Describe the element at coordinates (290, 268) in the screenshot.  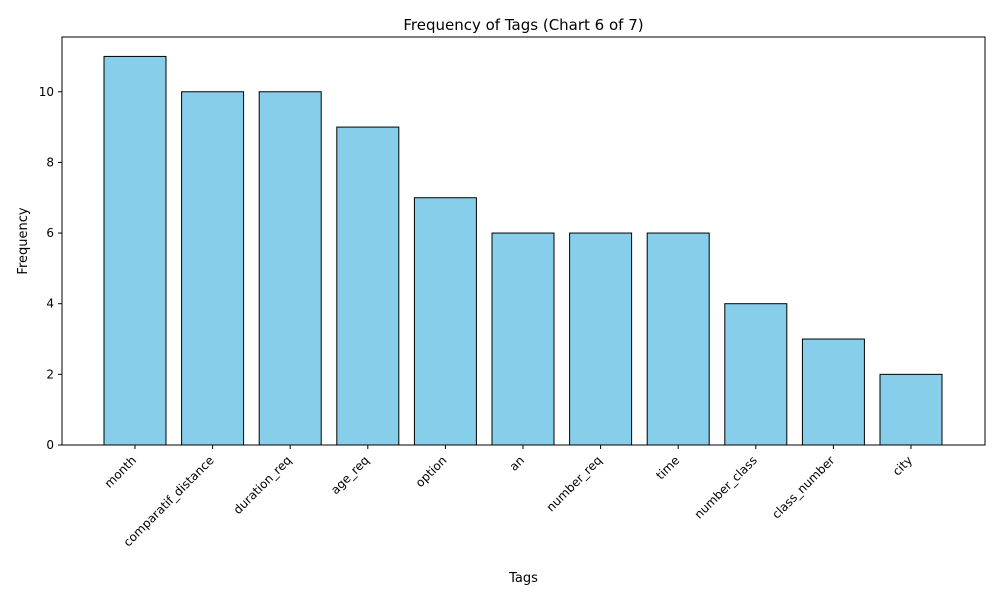
I see `bar-duration_req` at that location.